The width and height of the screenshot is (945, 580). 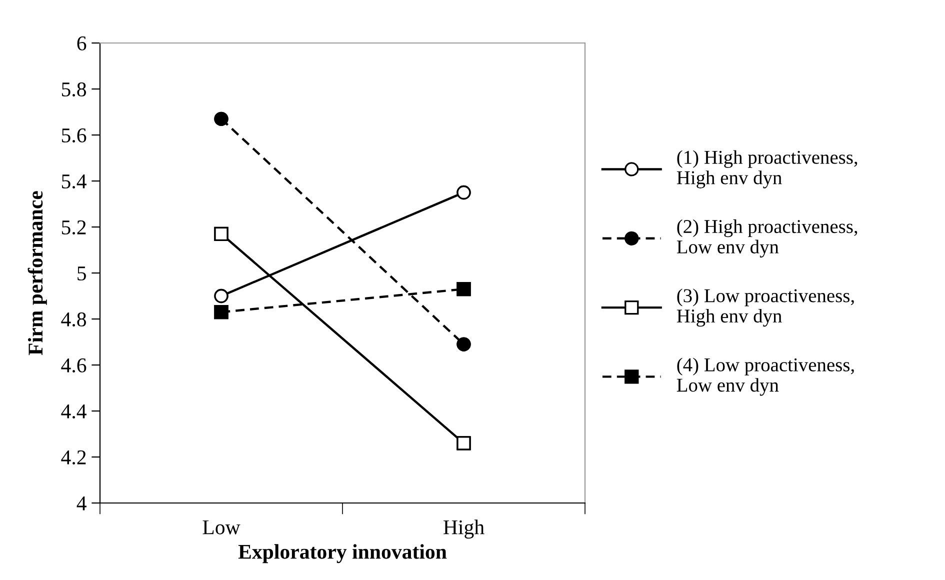 What do you see at coordinates (74, 181) in the screenshot?
I see `y-tick-label: 5.4` at bounding box center [74, 181].